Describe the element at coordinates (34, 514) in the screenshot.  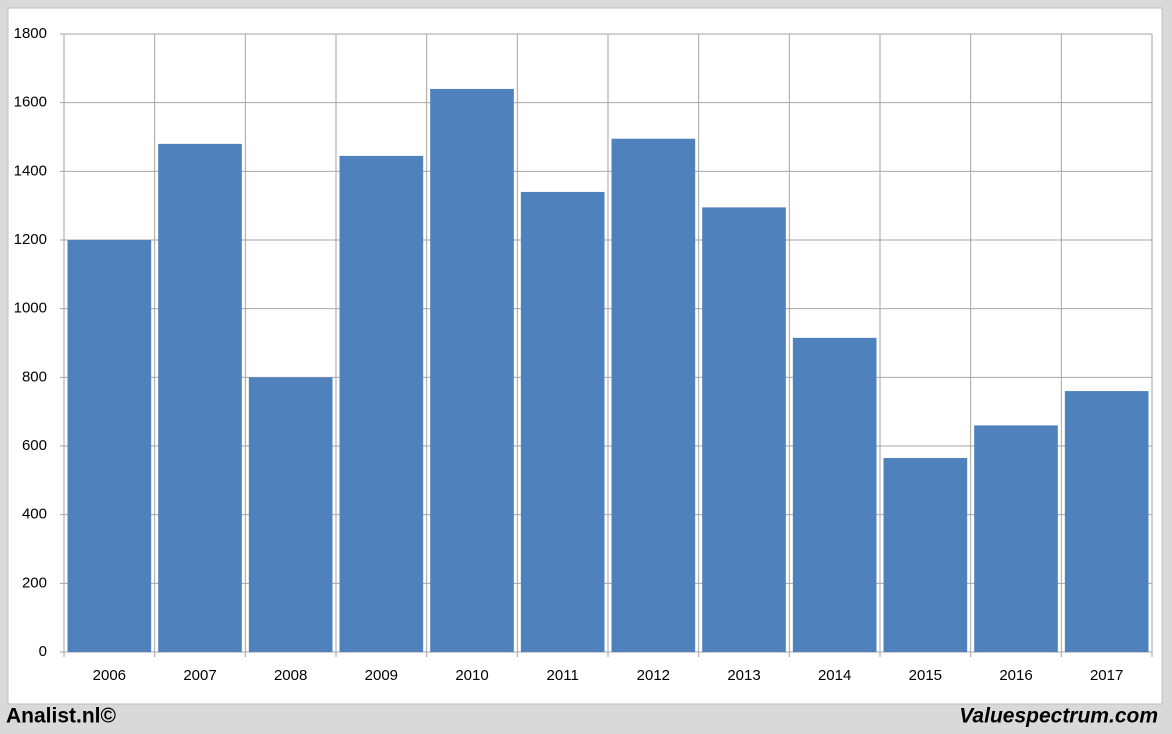
I see `y-tick-label: 400` at that location.